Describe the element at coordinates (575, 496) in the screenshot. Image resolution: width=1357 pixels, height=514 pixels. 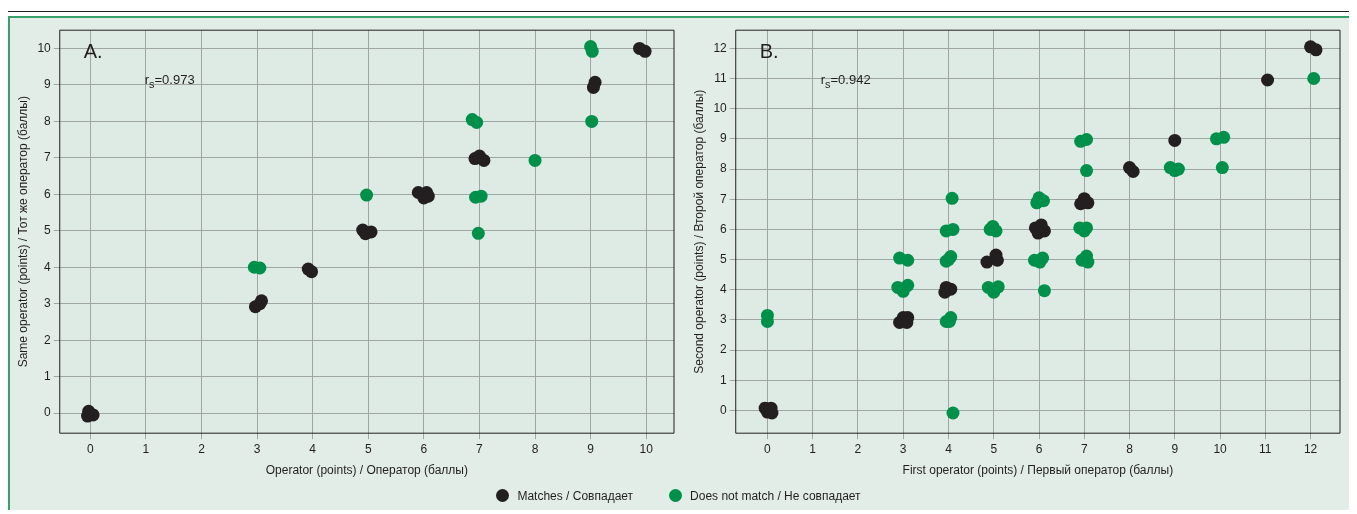
I see `legend-label: Matches / Совпадает` at that location.